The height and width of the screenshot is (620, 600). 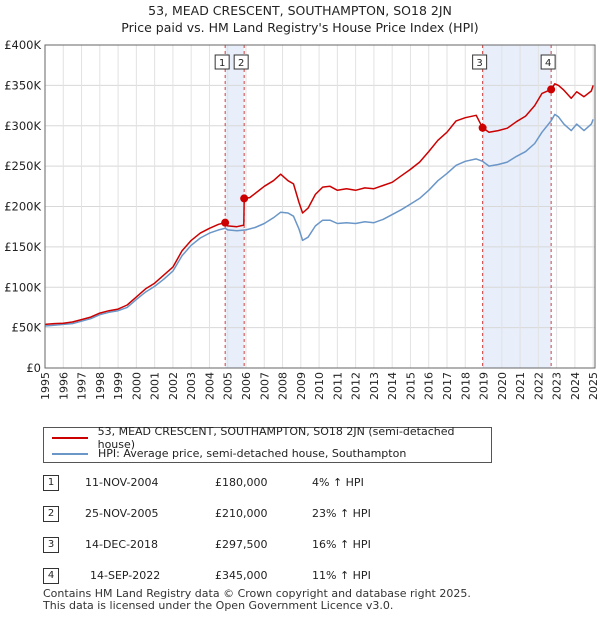 I want to click on marker-label: 1, so click(x=222, y=63).